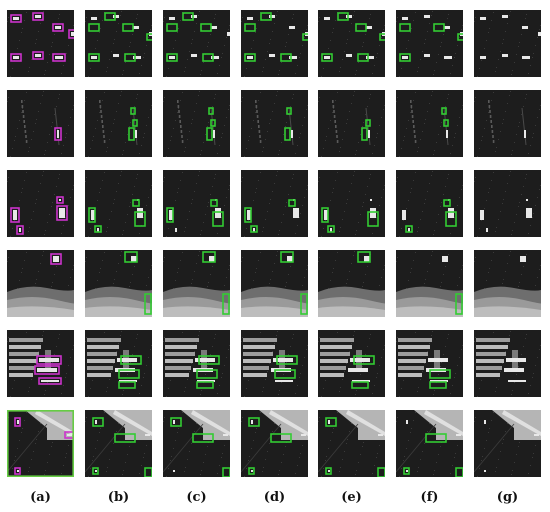  I want to click on tile-row3-col-d, so click(274, 203).